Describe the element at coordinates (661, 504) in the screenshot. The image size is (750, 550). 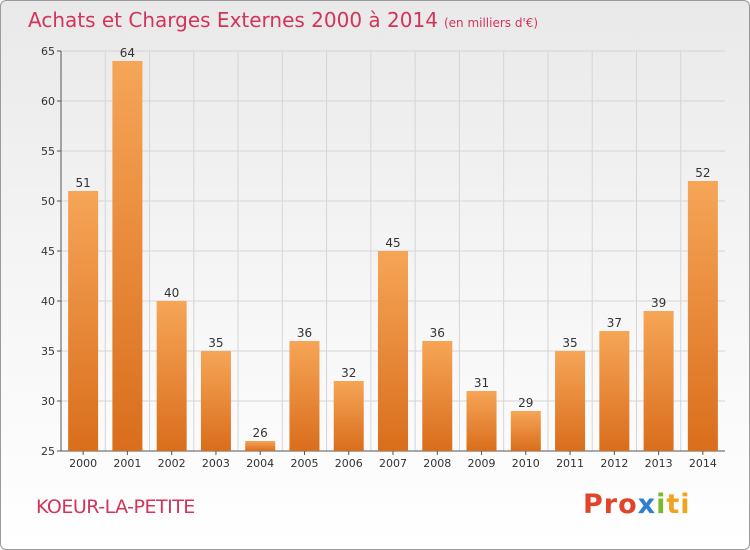
I see `logo-part-3: i` at that location.